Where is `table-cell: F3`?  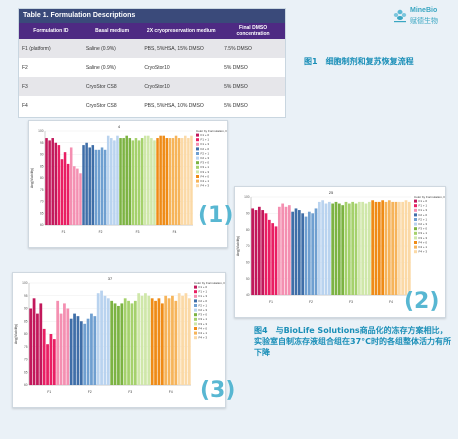 table-cell: F3 is located at coordinates (51, 86).